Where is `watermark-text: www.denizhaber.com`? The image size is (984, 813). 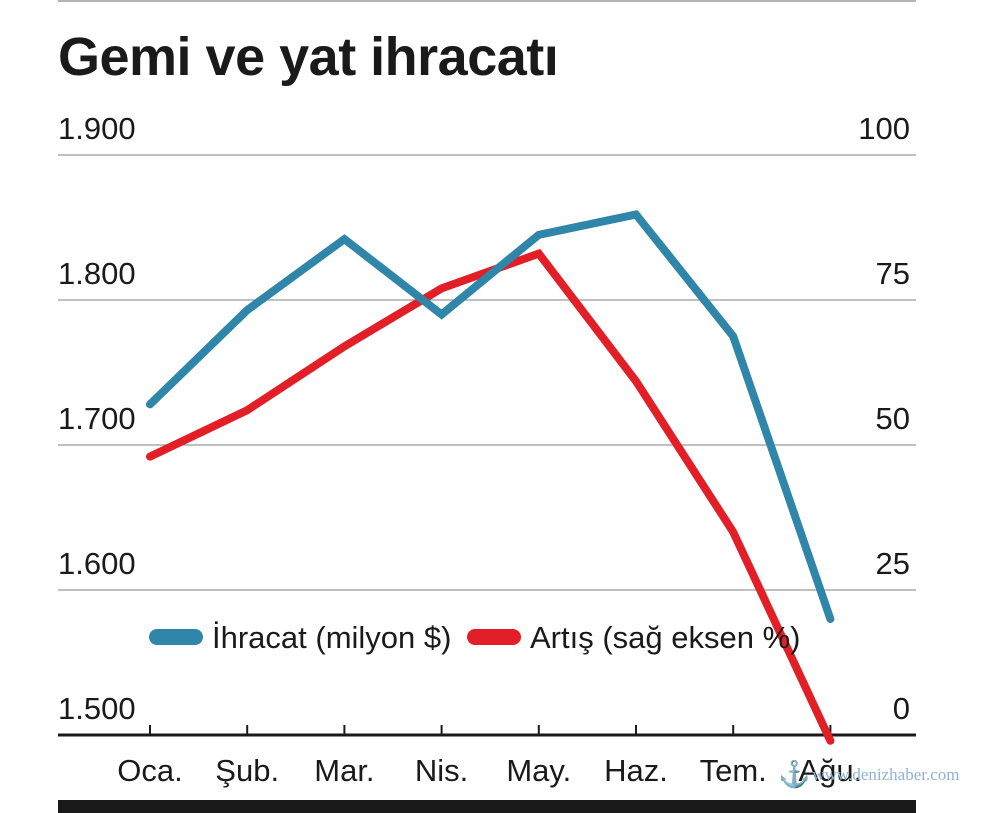 watermark-text: www.denizhaber.com is located at coordinates (886, 774).